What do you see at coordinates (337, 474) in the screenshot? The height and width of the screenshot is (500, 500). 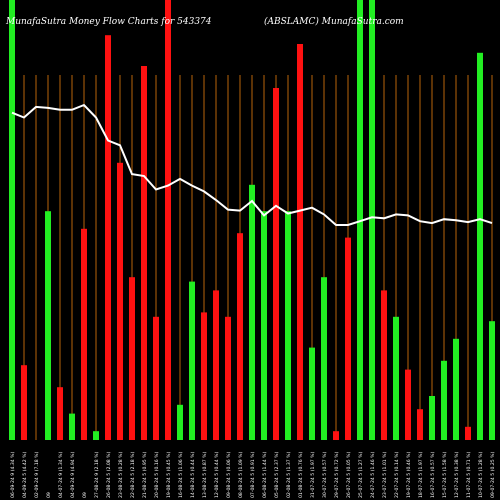 I see `x-tick-label: 29-07-24 5 (0.72 %)` at bounding box center [337, 474].